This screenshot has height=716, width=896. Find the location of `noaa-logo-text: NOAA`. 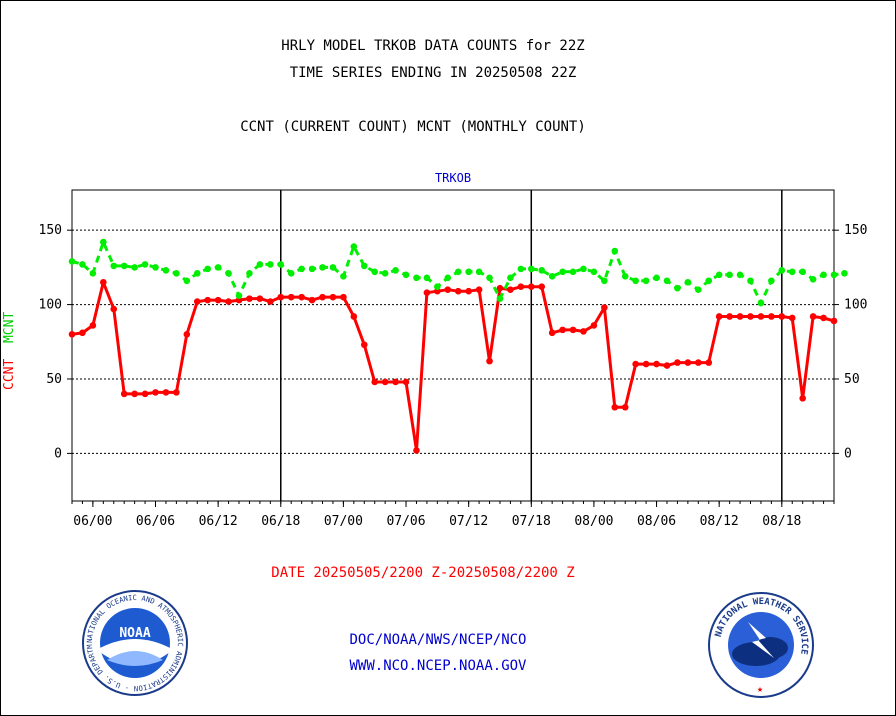

noaa-logo-text: NOAA is located at coordinates (134, 633).